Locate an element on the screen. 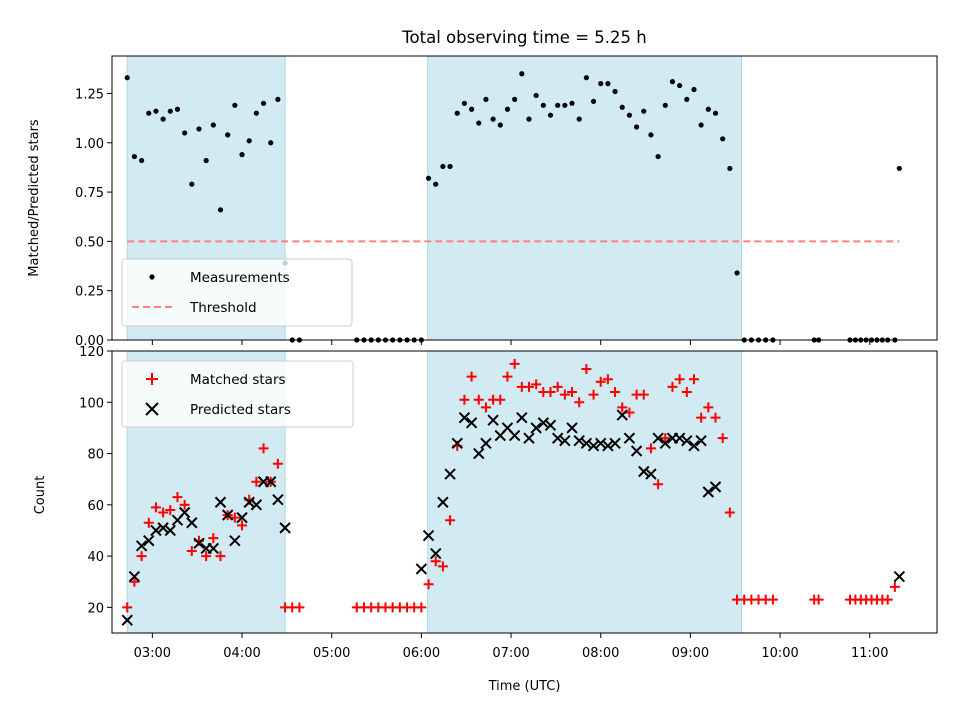 The height and width of the screenshot is (720, 960). top-x-ticks is located at coordinates (511, 342).